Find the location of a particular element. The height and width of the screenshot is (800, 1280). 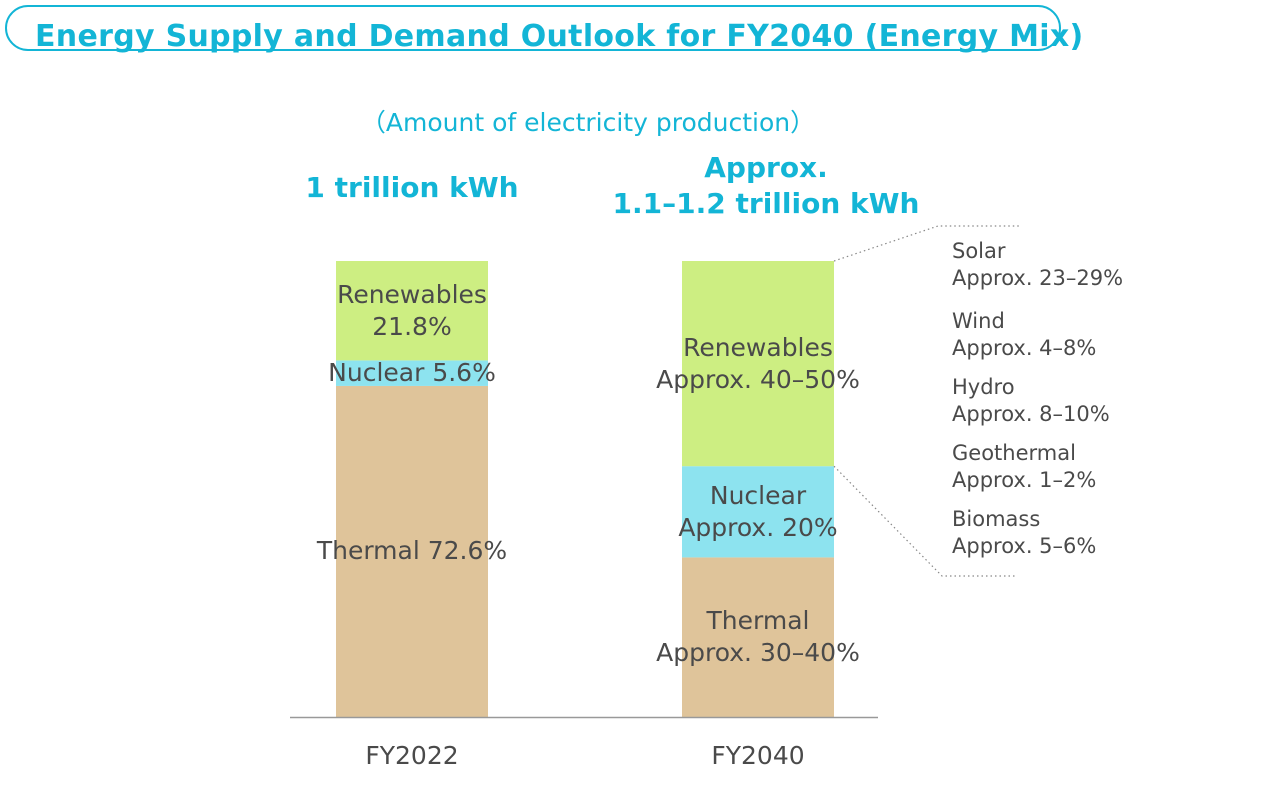

breakdown-value: Approx. 4–8% is located at coordinates (1024, 348).